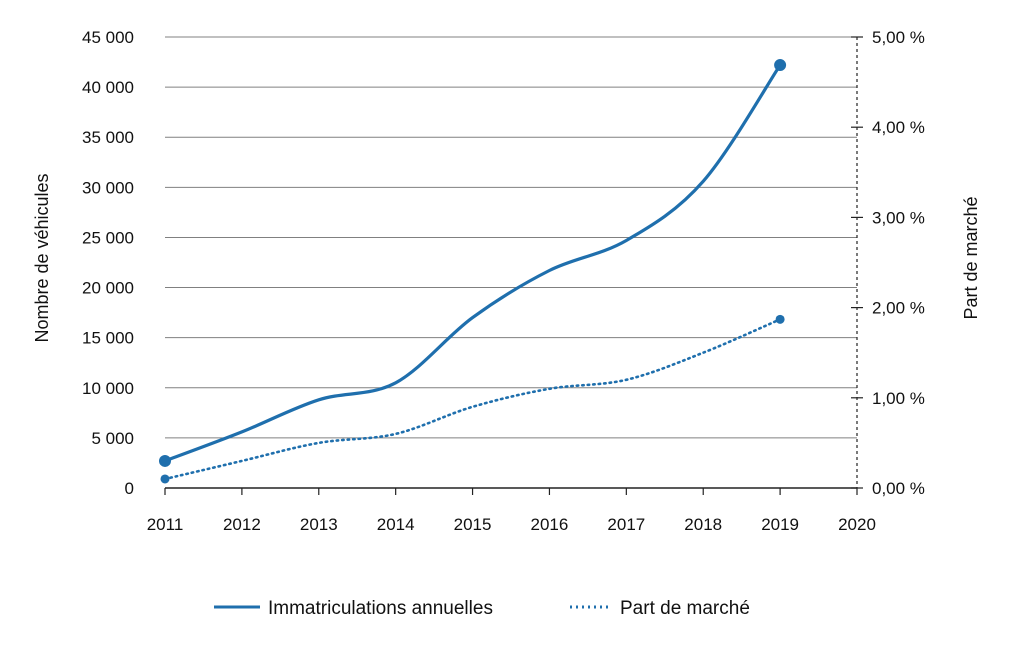 The height and width of the screenshot is (650, 1024). What do you see at coordinates (242, 524) in the screenshot?
I see `x-tick-label: 2012` at bounding box center [242, 524].